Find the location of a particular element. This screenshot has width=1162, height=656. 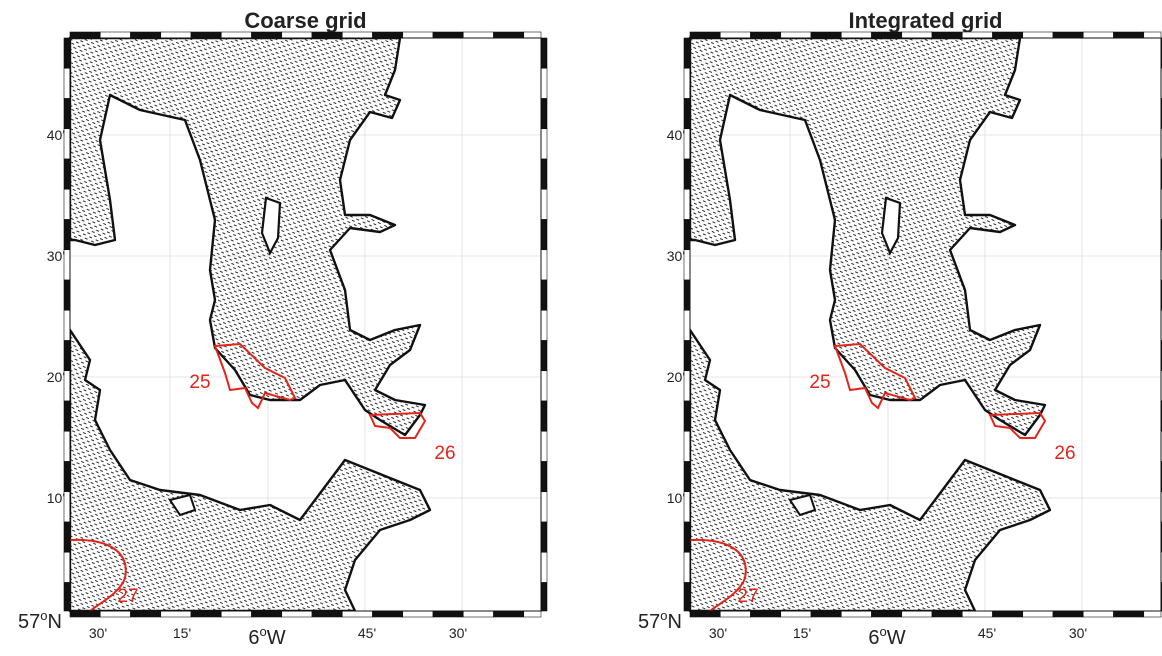

lon-label: 45' is located at coordinates (987, 633).